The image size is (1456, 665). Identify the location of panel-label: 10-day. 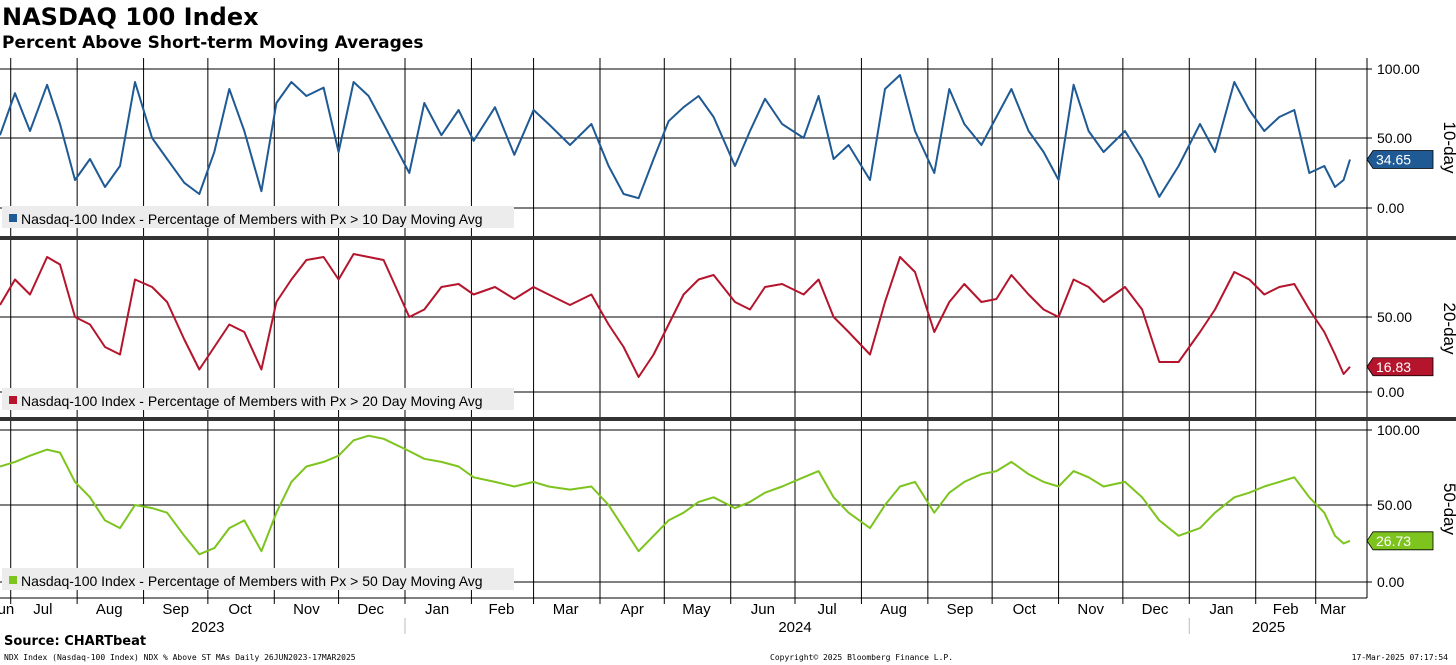
(1448, 148).